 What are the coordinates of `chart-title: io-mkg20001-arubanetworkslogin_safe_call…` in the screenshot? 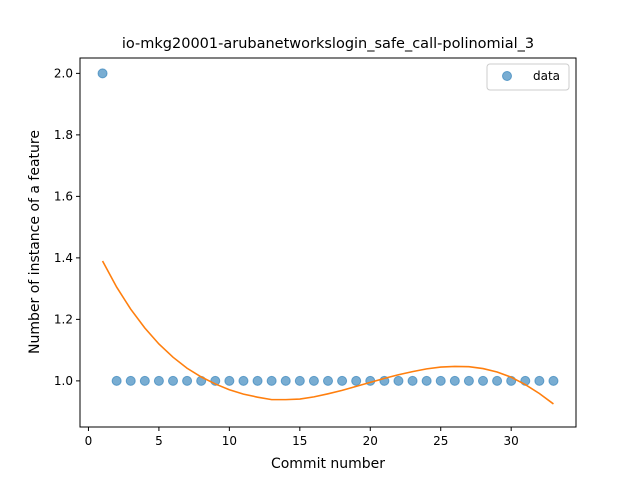 It's located at (328, 44).